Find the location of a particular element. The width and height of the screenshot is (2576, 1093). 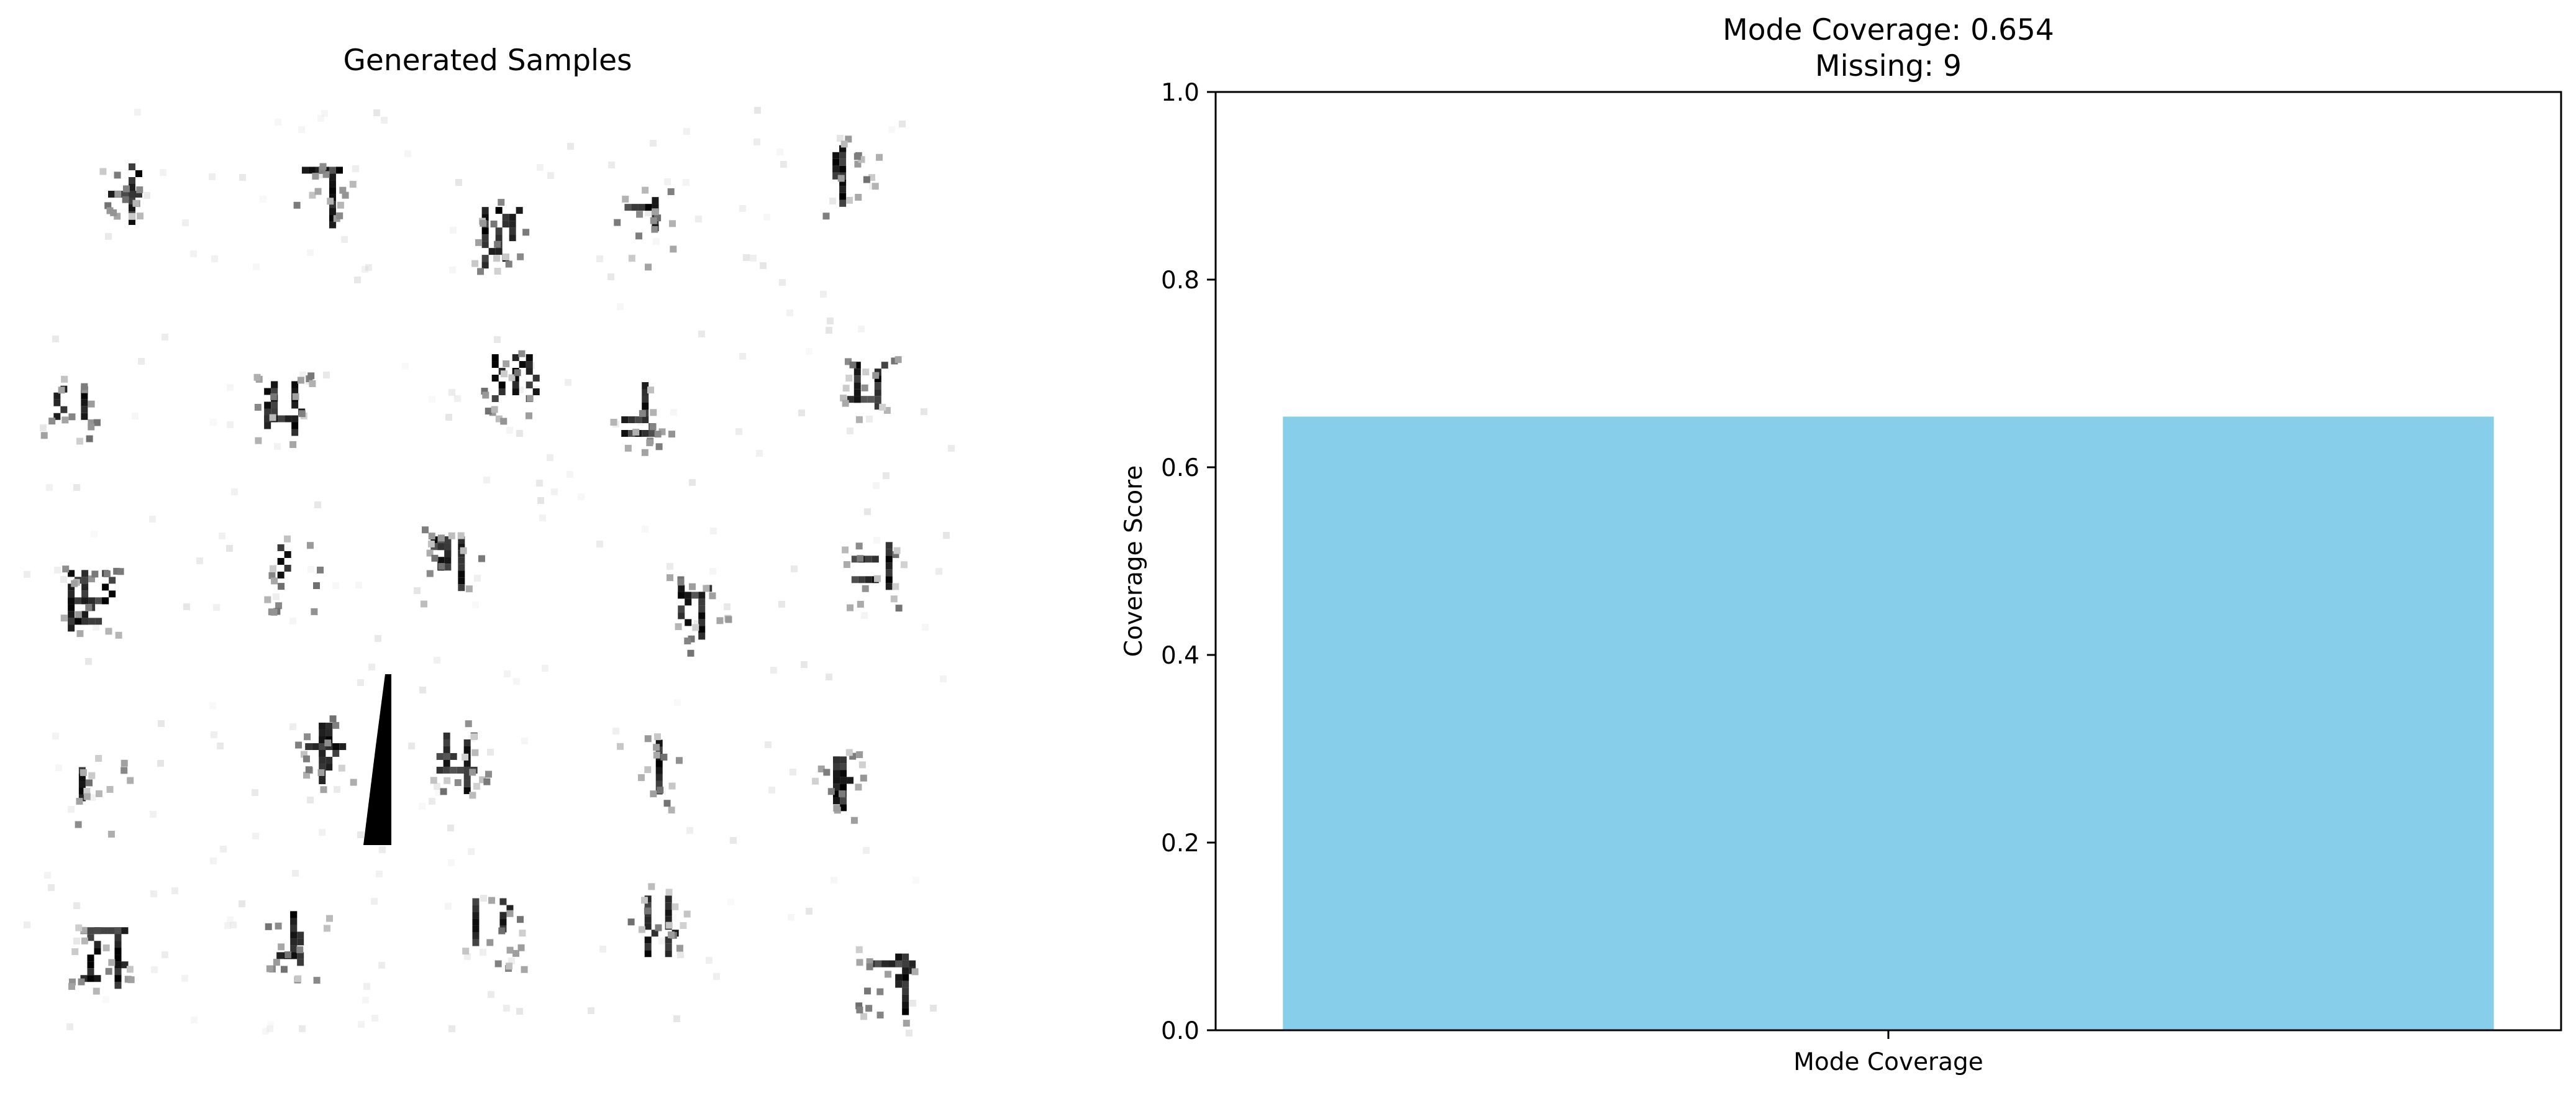

y-axis-label: Coverage Score is located at coordinates (1134, 561).